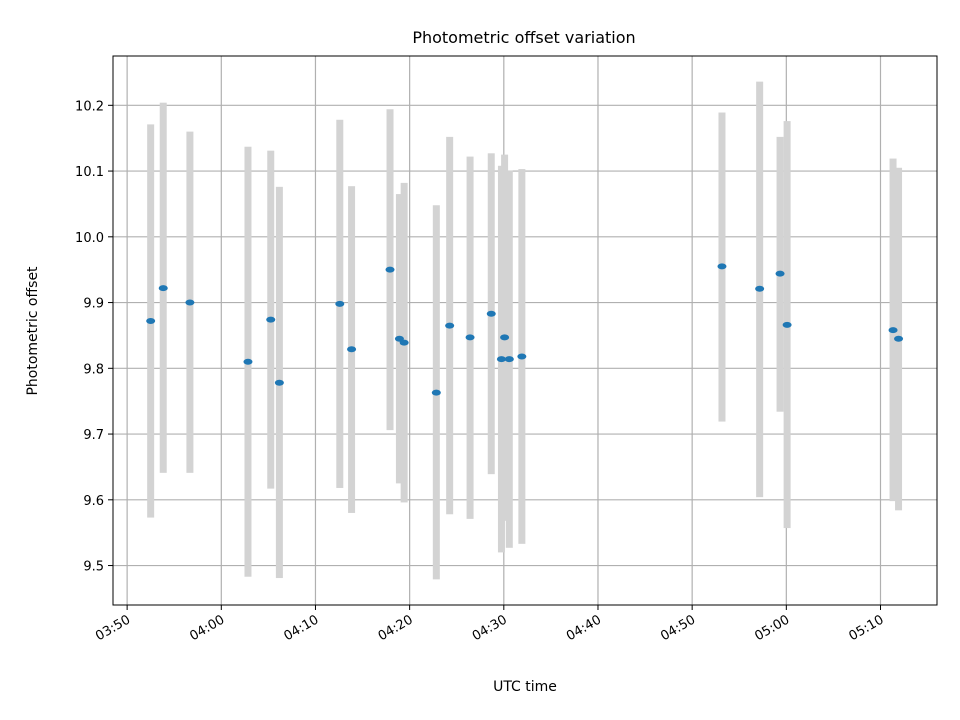 This screenshot has height=720, width=960. I want to click on x-tick-label: 04:30, so click(490, 628).